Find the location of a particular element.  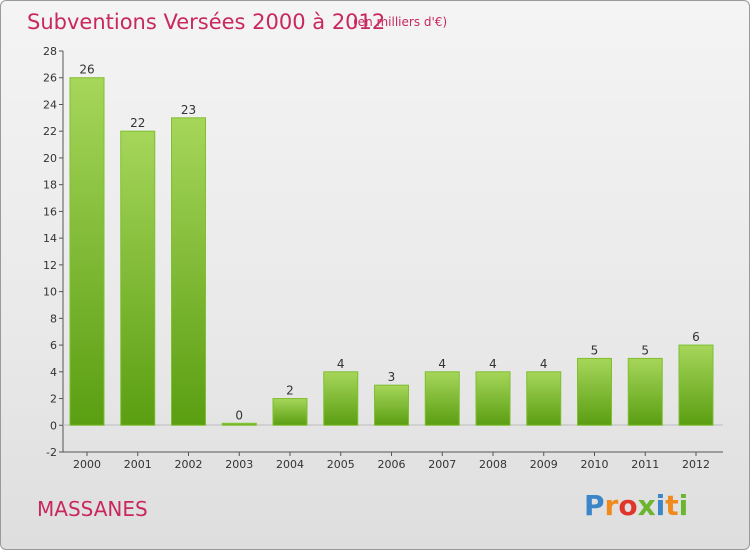

y-tick-label: 8 is located at coordinates (53, 318).